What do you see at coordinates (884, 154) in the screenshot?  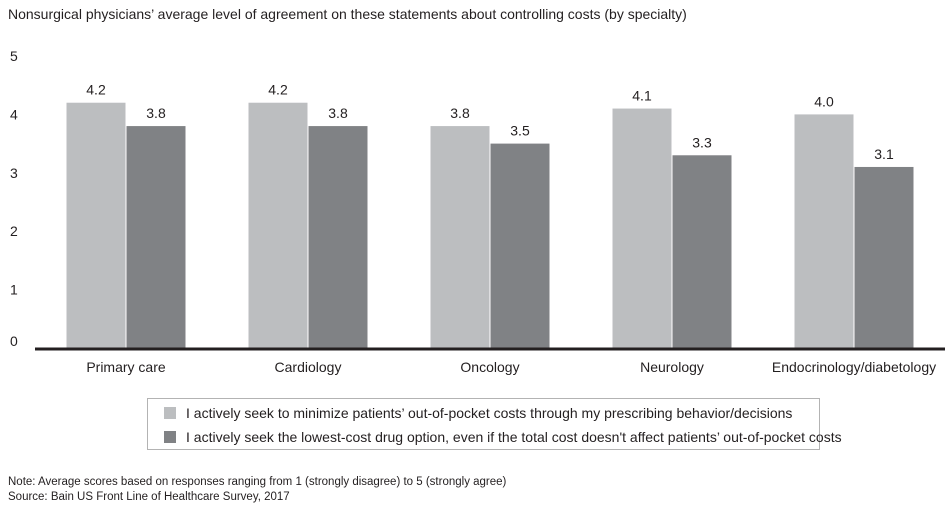 I see `bar-value-label: 3.1` at bounding box center [884, 154].